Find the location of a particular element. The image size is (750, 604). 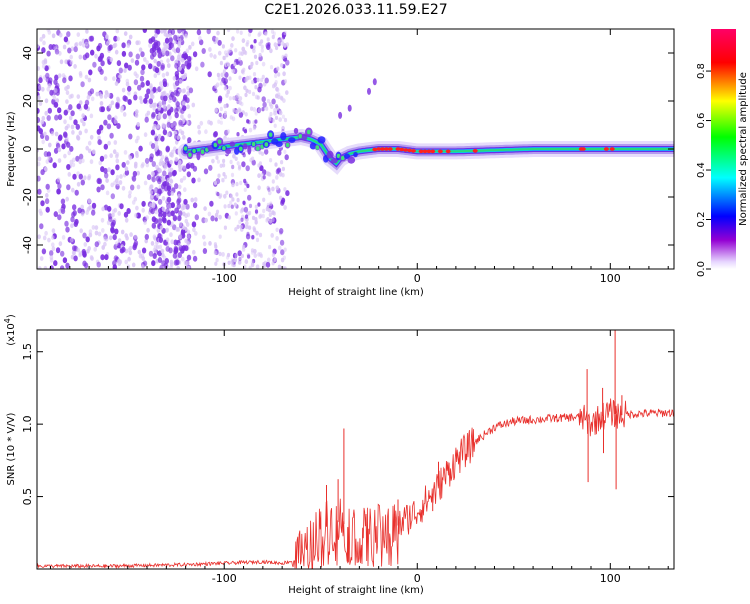

x-tick-label: -100 is located at coordinates (224, 578).